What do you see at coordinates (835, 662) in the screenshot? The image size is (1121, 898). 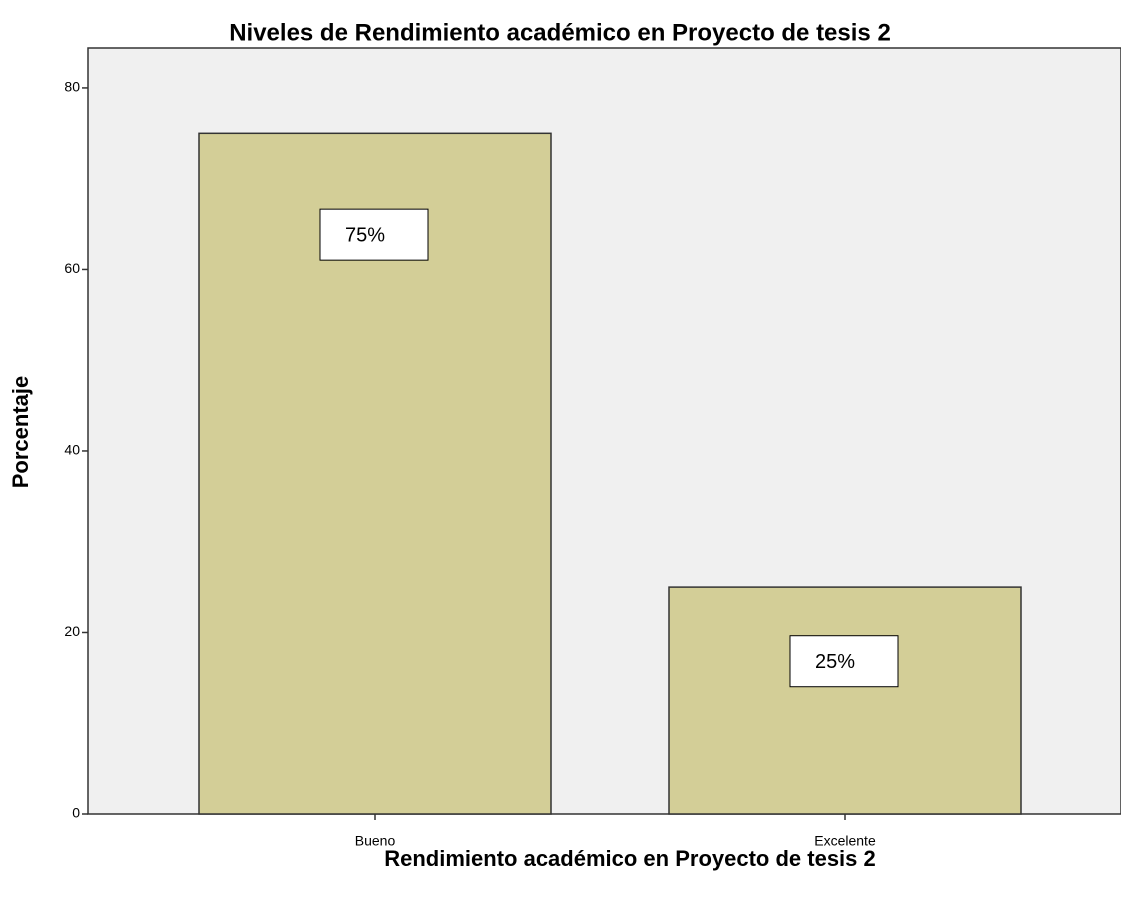 I see `data-label: 25%` at bounding box center [835, 662].